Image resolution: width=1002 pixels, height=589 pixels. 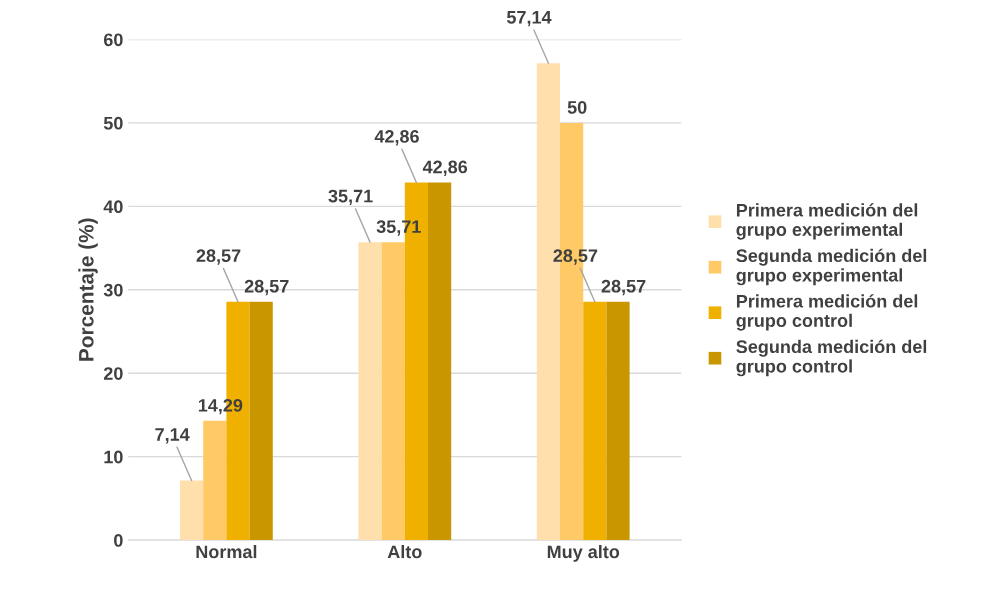 I want to click on y-axis-title: Porcentaje (%), so click(x=88, y=289).